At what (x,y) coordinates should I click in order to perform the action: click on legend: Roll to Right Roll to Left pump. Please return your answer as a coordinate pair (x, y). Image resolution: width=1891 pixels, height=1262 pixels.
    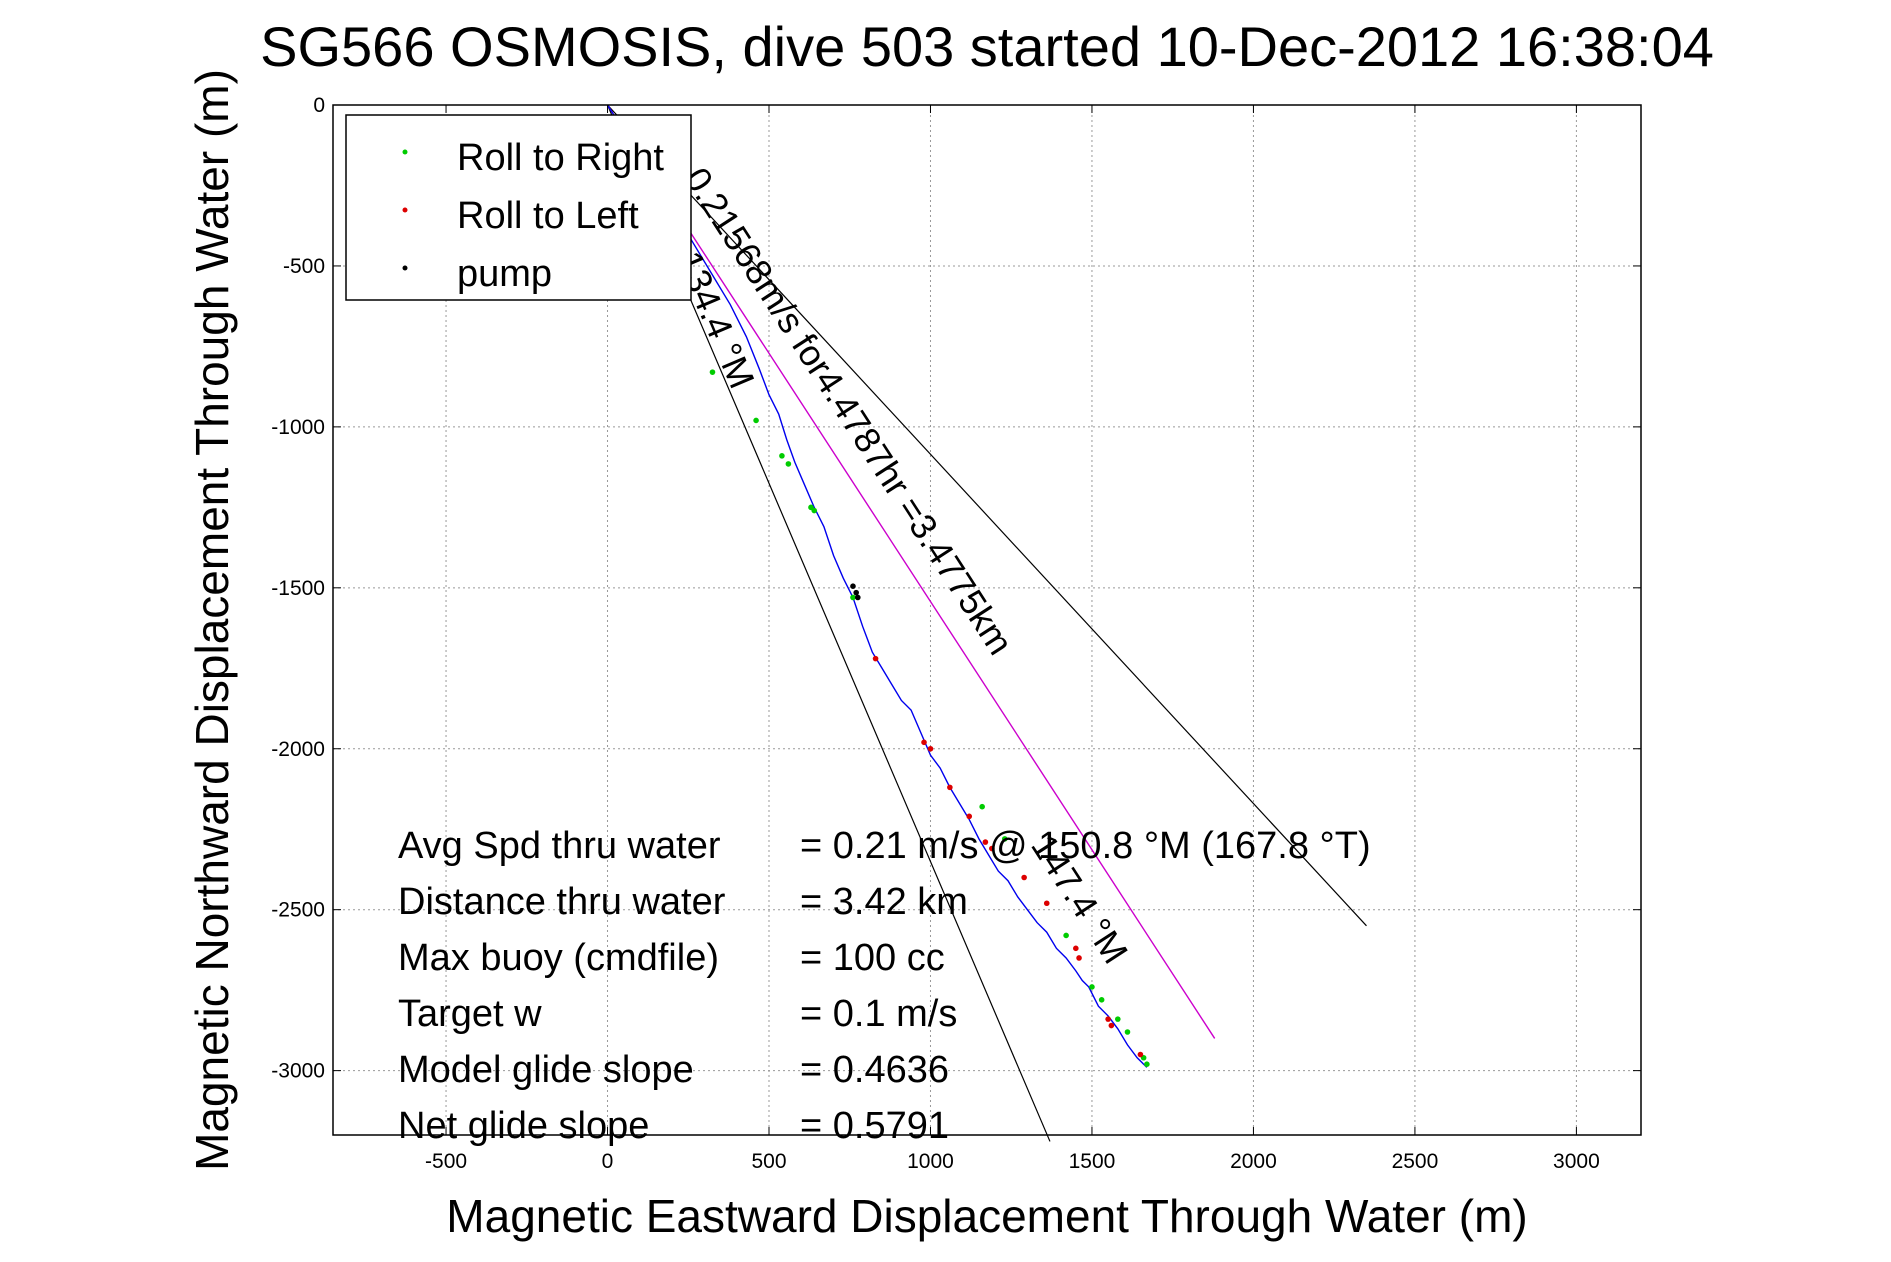
    Looking at the image, I should click on (518, 207).